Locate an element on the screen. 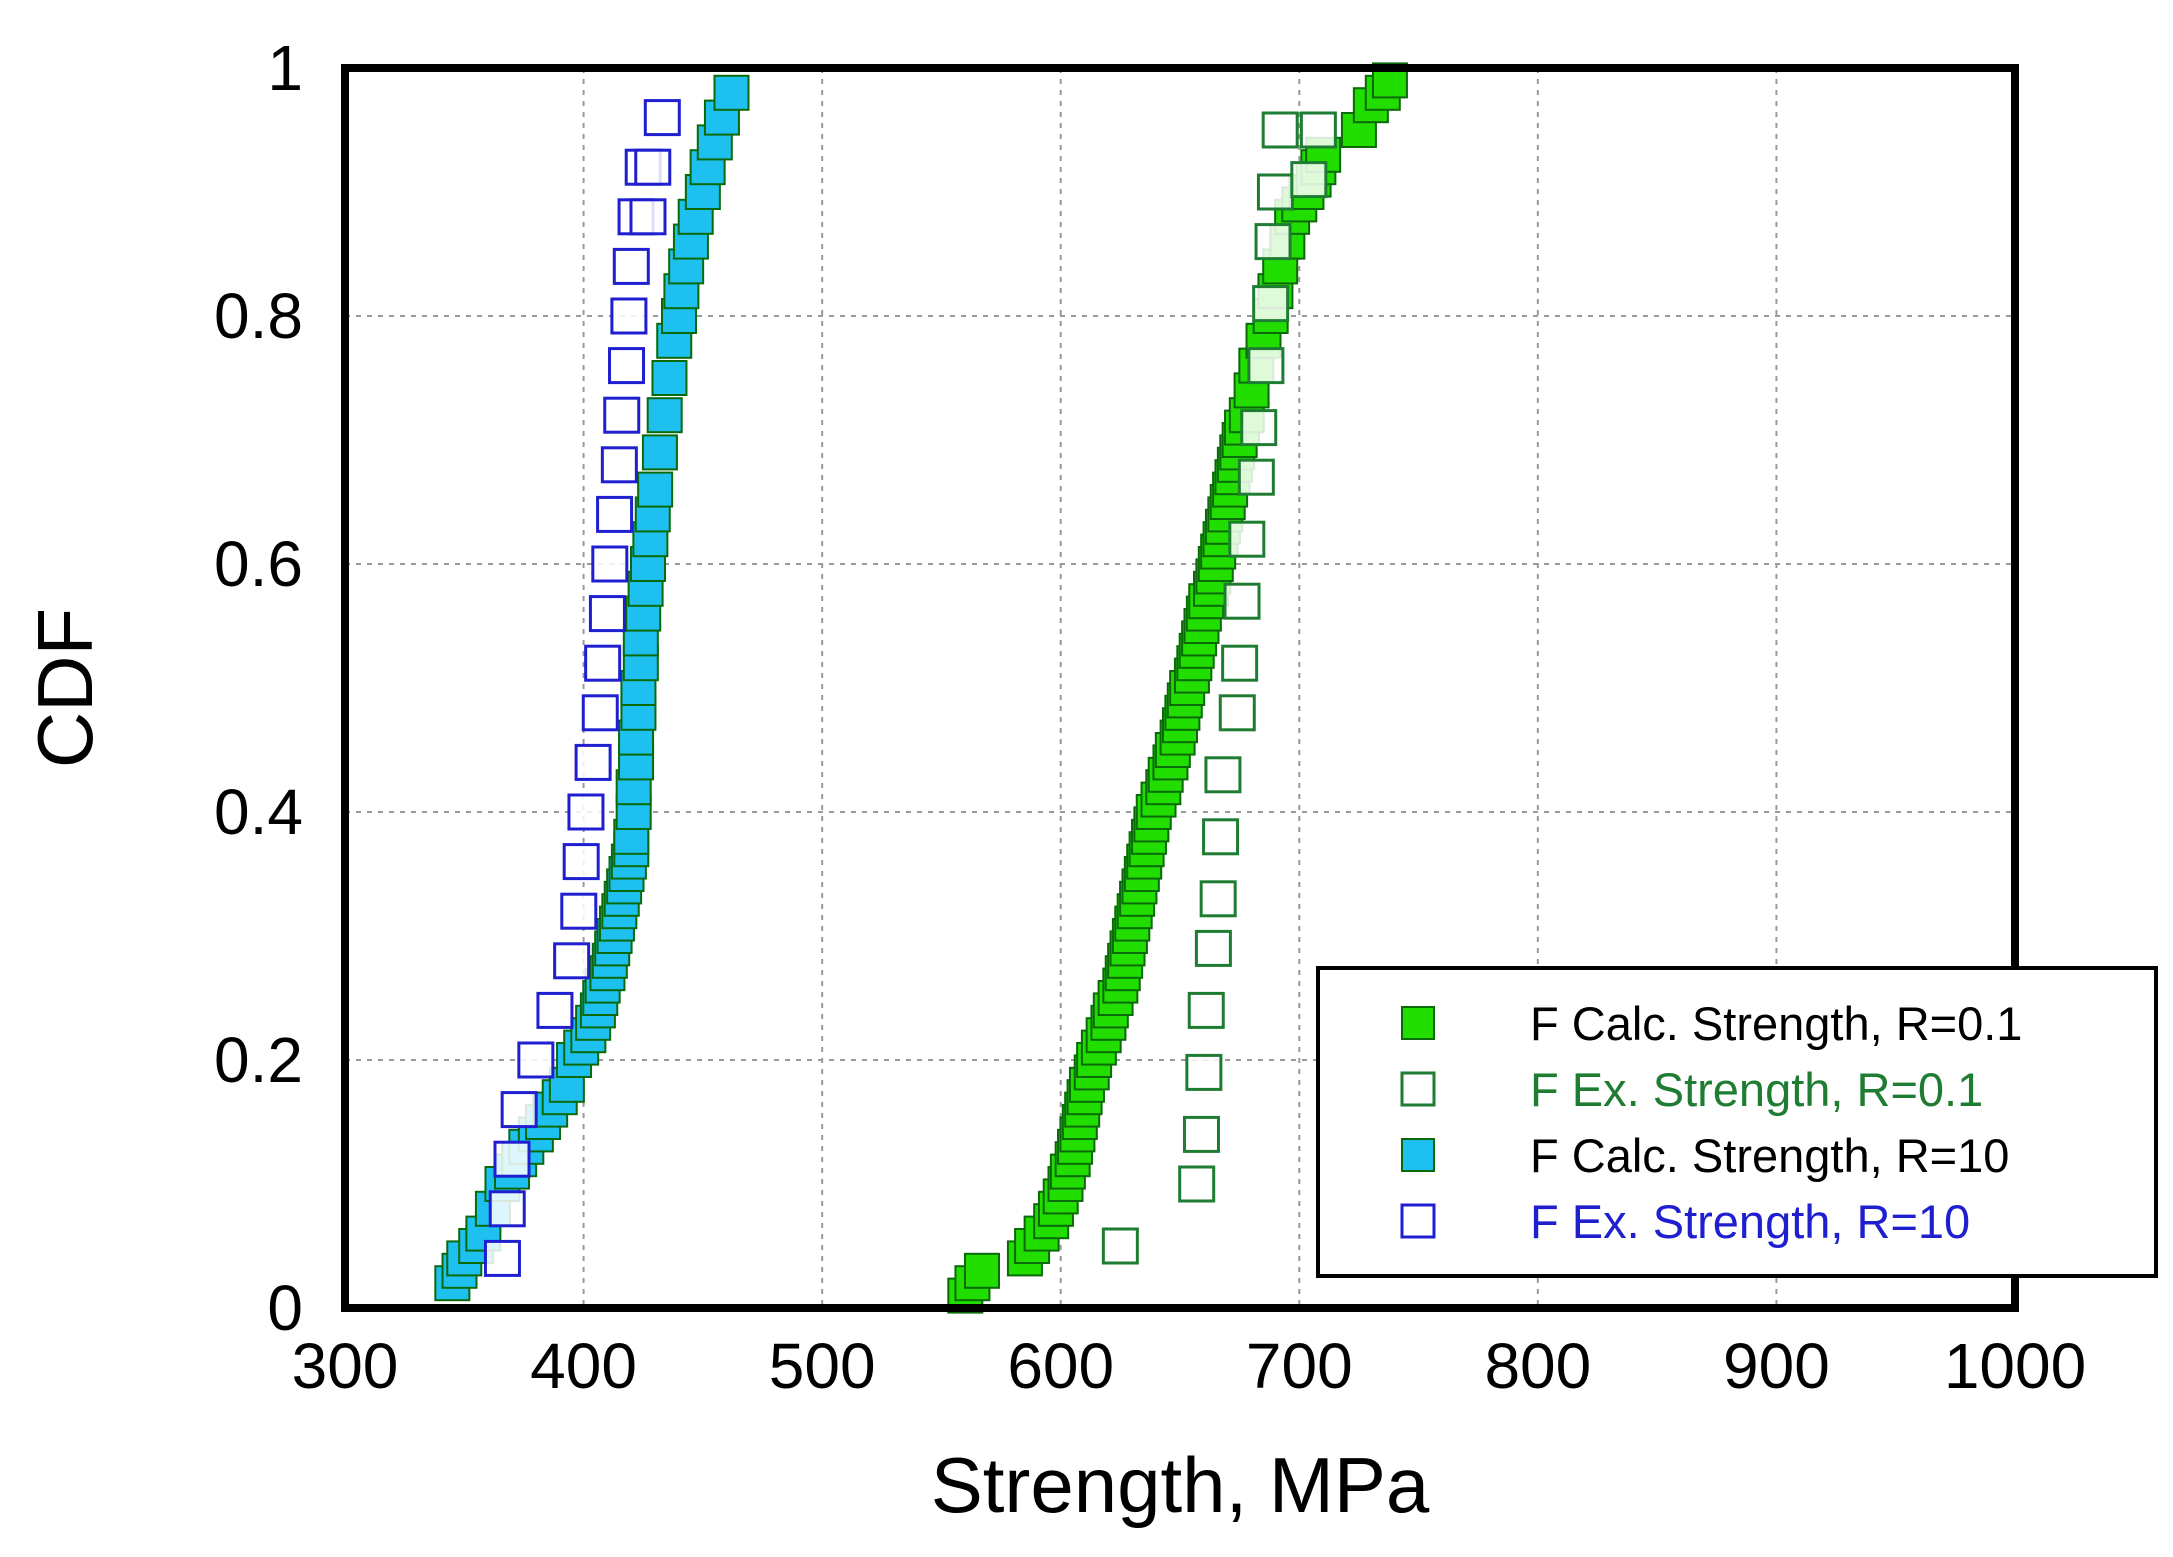 The width and height of the screenshot is (2173, 1557). x-tick-label-3: 600 is located at coordinates (1060, 1366).